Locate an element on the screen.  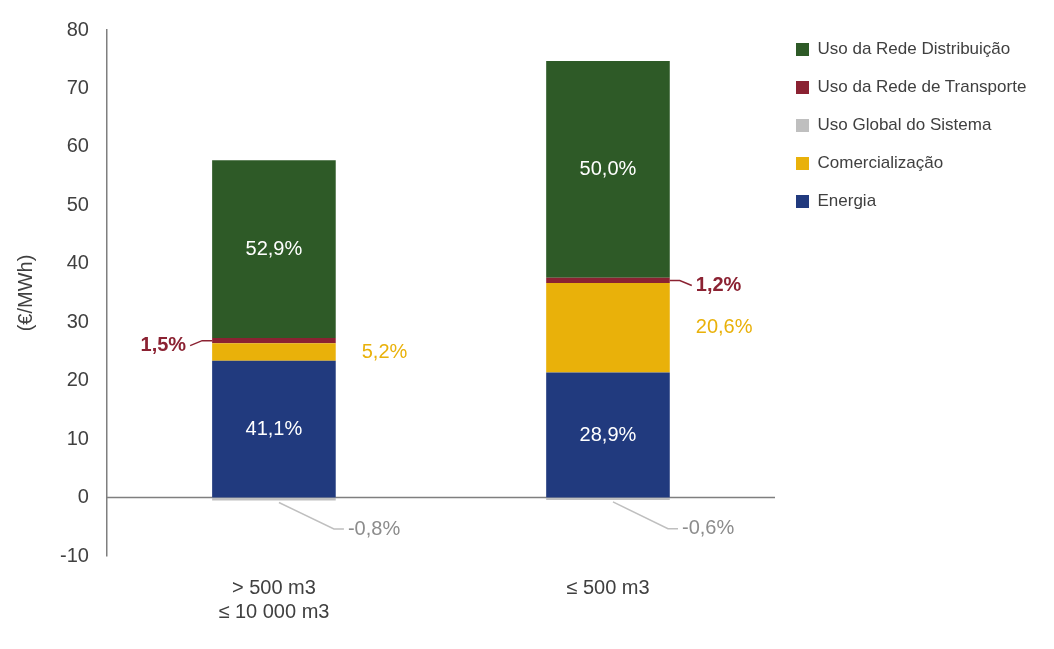
y-tick-label: -10 is located at coordinates (74, 554).